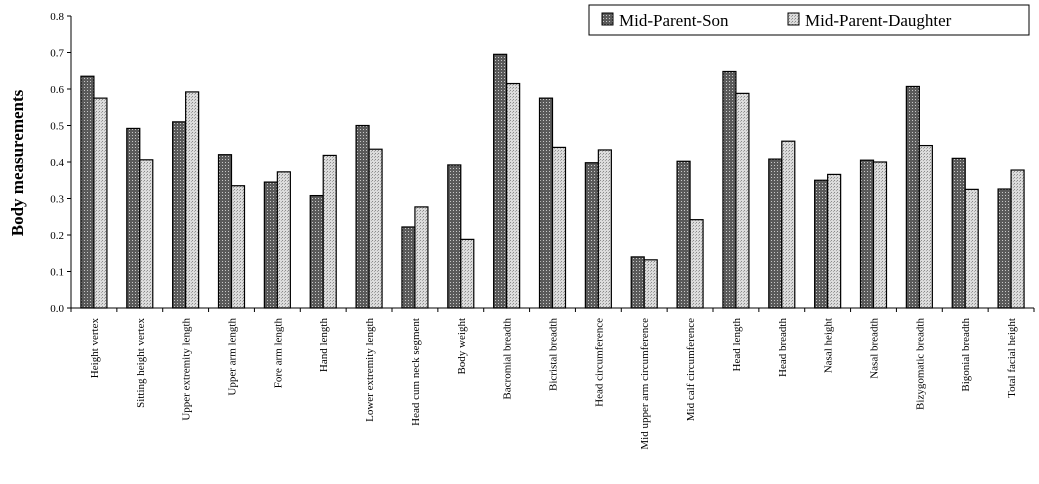 This screenshot has height=484, width=1039. I want to click on legend-box, so click(809, 20).